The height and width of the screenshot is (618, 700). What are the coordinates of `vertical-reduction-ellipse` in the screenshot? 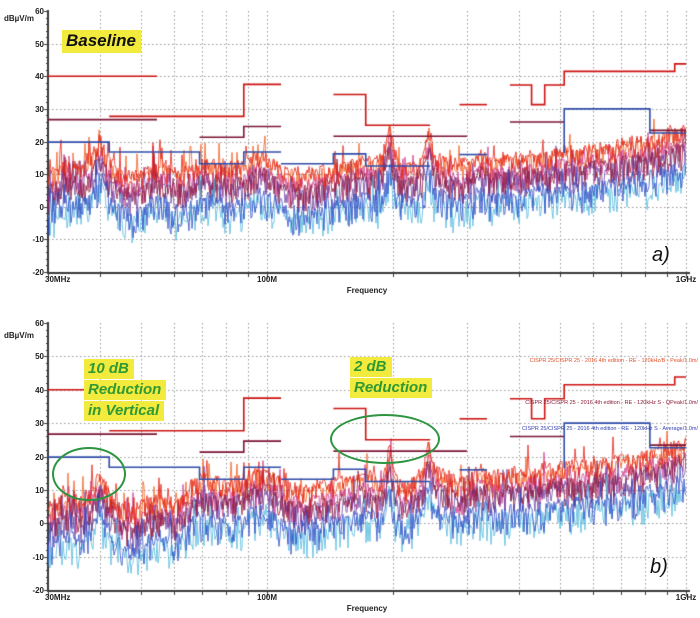 It's located at (89, 473).